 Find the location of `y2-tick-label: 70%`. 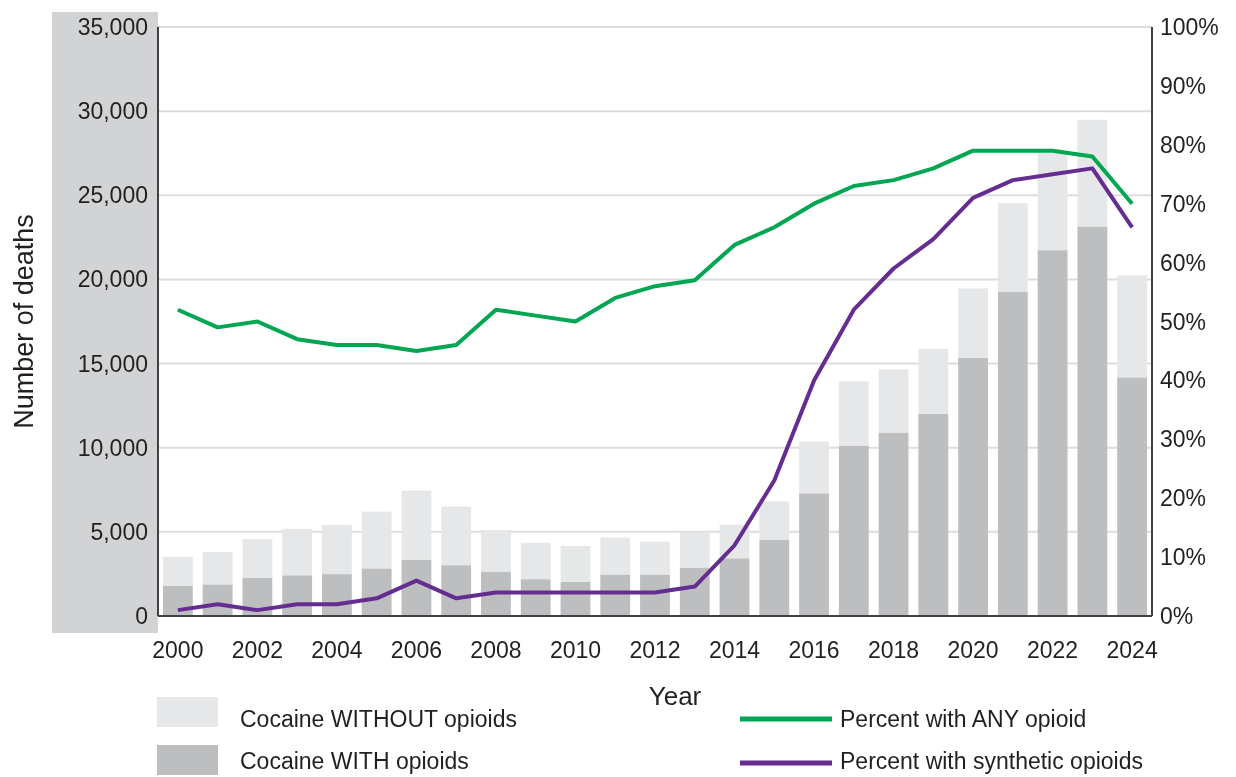

y2-tick-label: 70% is located at coordinates (1183, 203).